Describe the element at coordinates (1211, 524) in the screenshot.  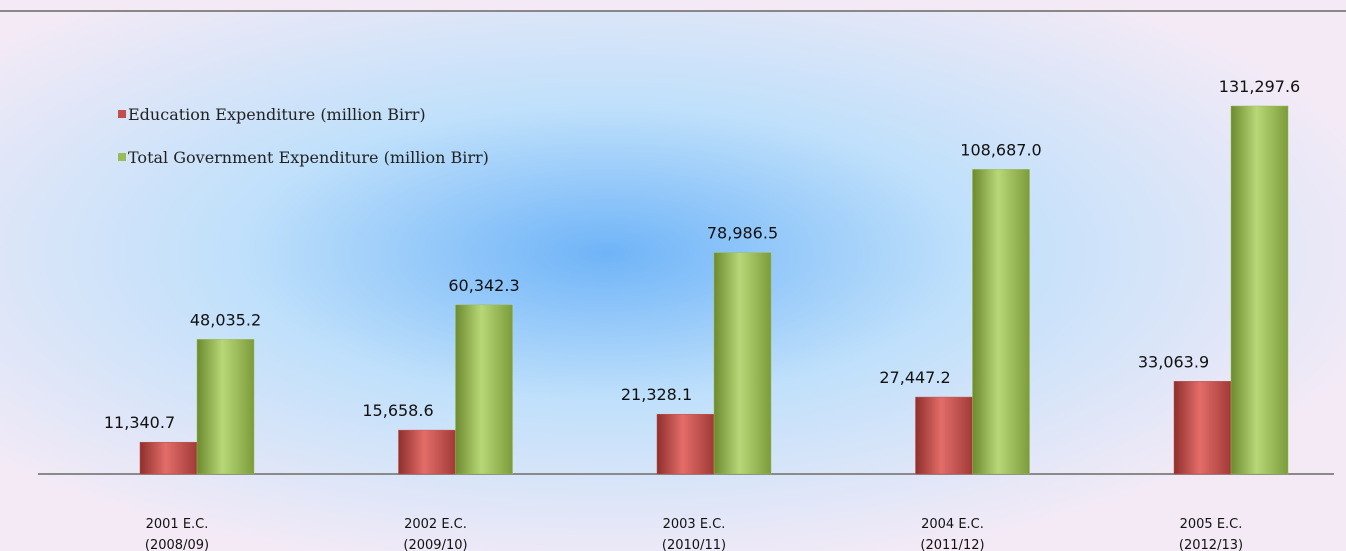
I see `x-tick-label: 2005 E.C.` at that location.